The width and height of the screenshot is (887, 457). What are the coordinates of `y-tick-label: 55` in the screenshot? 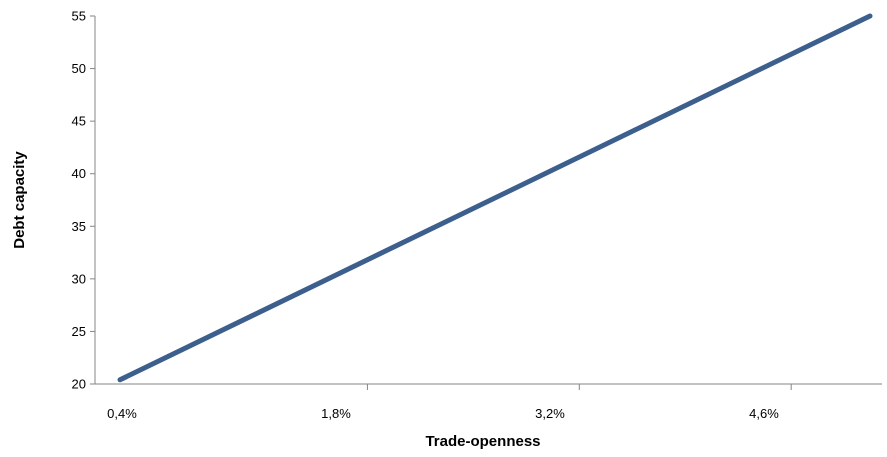 It's located at (79, 16).